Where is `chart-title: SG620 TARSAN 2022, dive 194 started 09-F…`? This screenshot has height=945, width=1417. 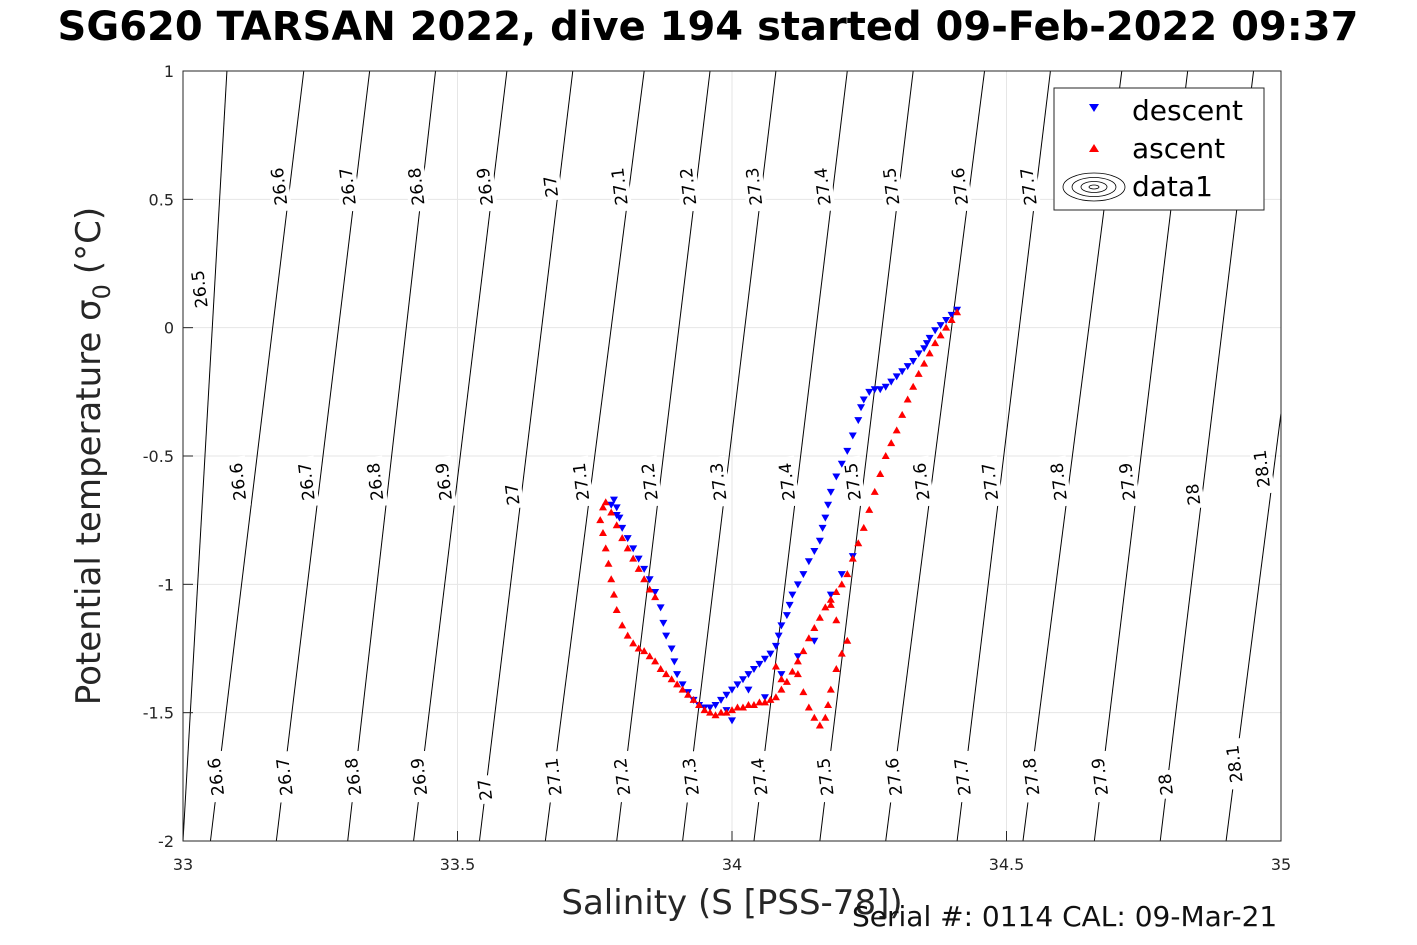 chart-title: SG620 TARSAN 2022, dive 194 started 09-F… is located at coordinates (708, 27).